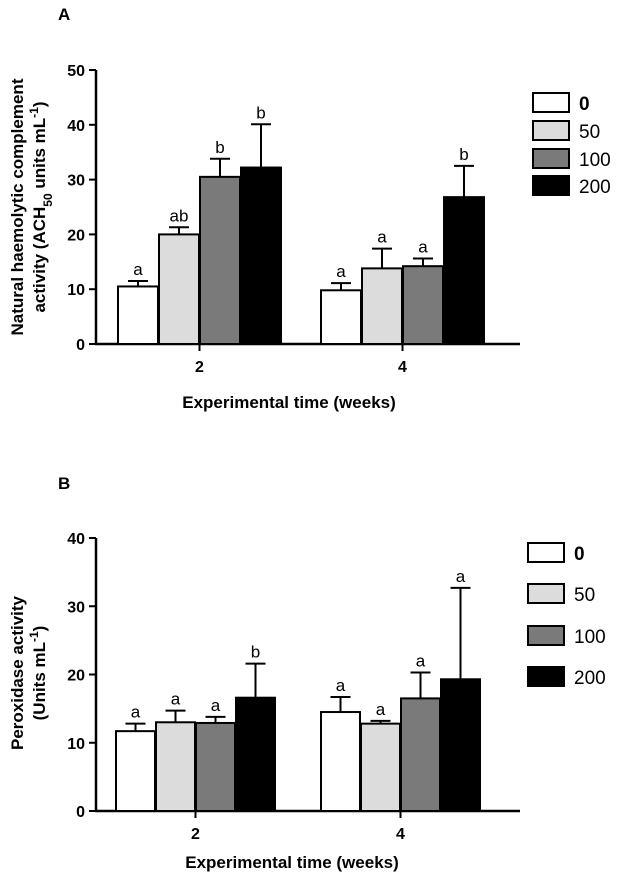 The image size is (624, 882). I want to click on y-axis-title-b-line2: (Units mL-1), so click(38, 673).